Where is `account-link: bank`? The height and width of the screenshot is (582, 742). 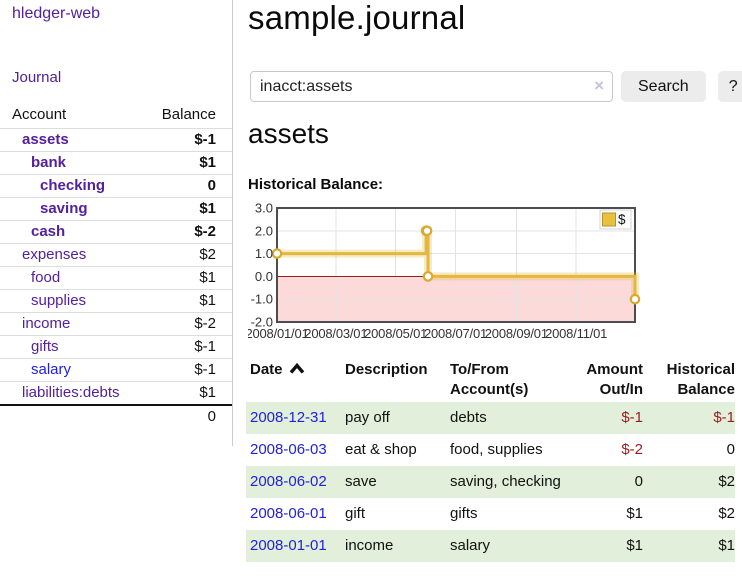 account-link: bank is located at coordinates (49, 162).